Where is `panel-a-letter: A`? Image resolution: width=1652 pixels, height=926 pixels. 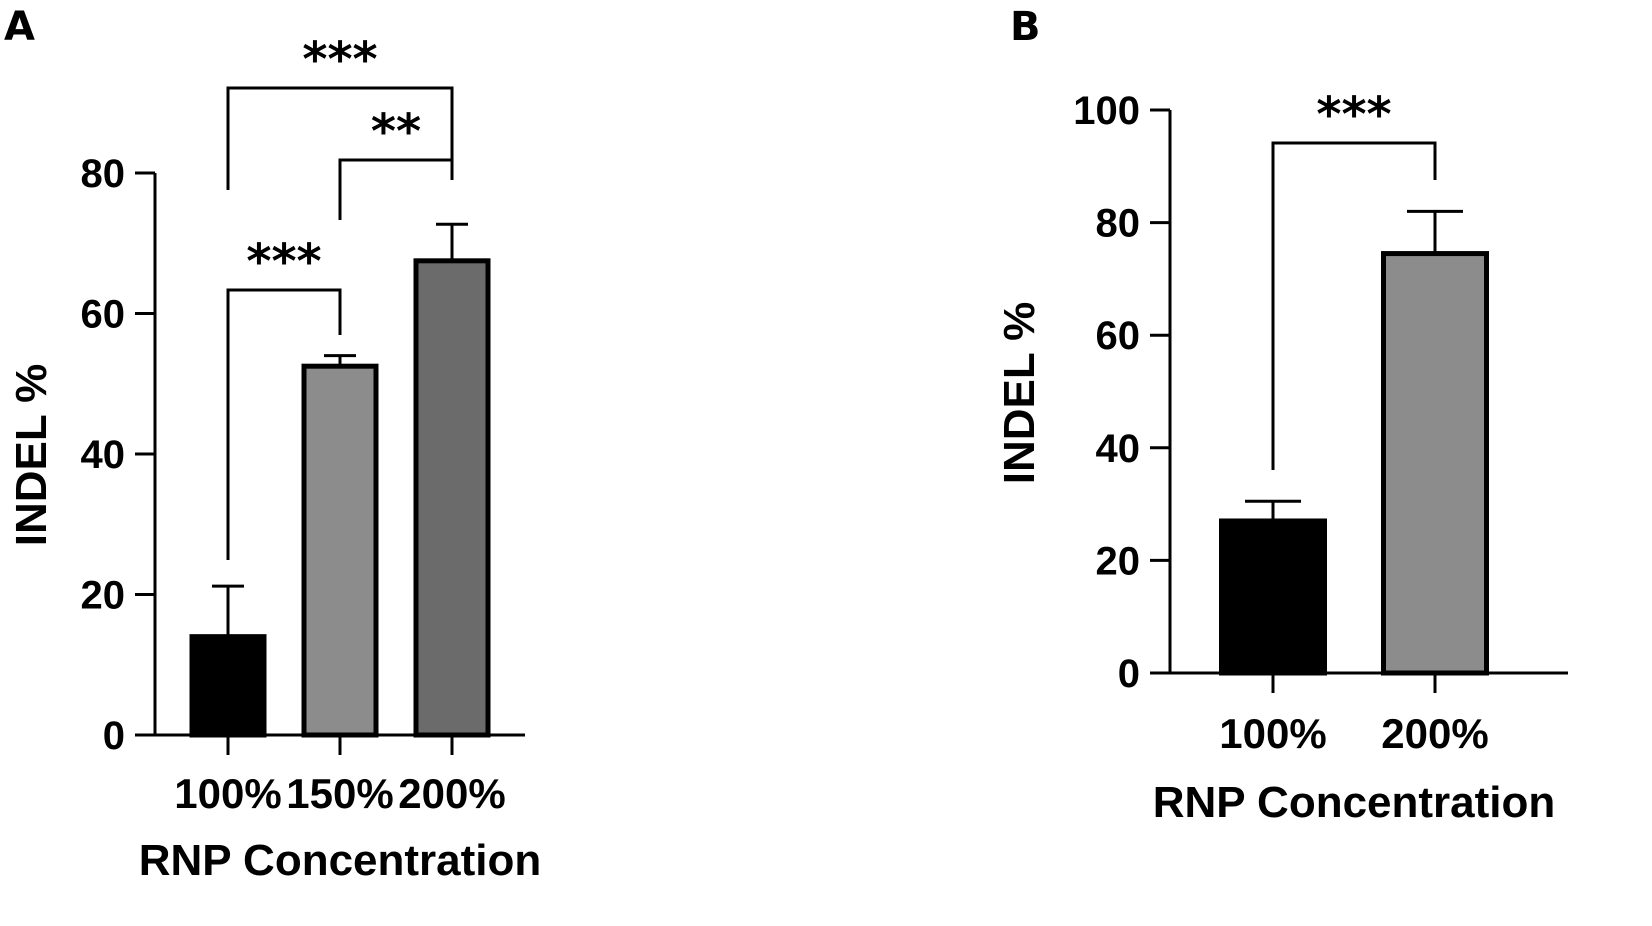 panel-a-letter: A is located at coordinates (19, 27).